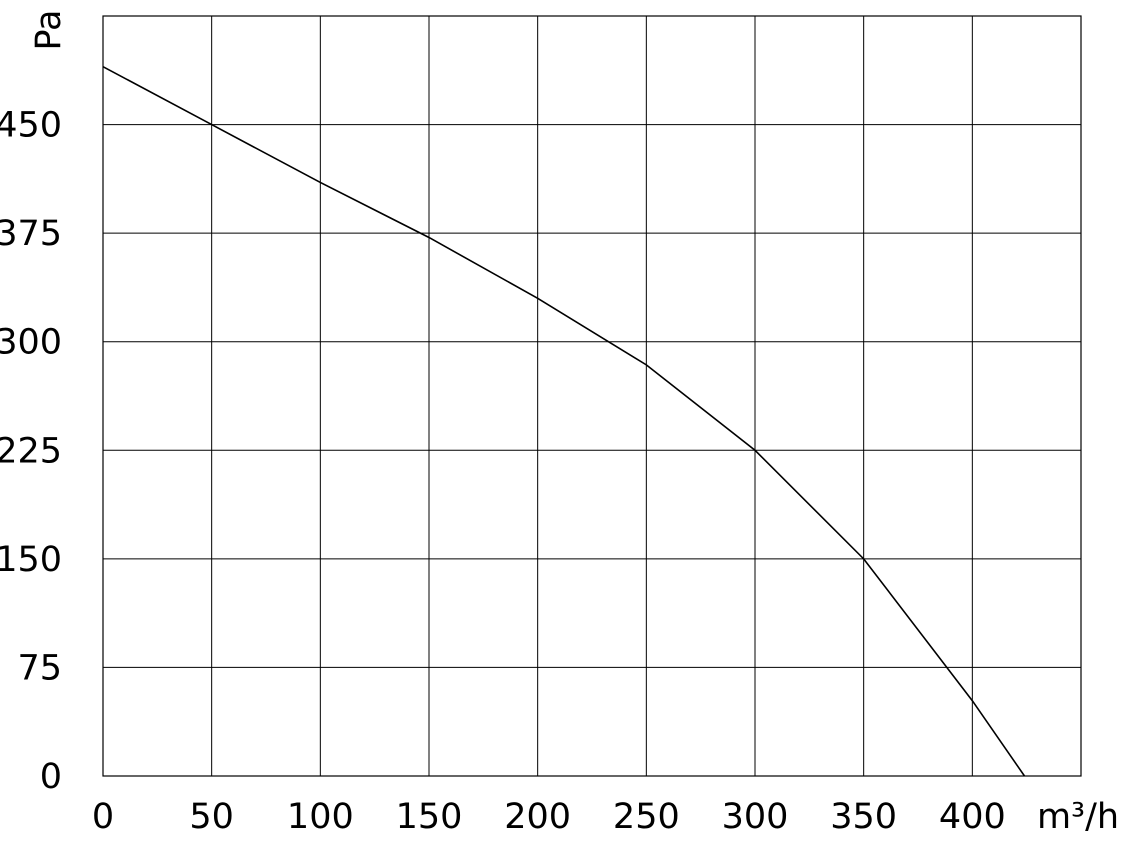 The height and width of the screenshot is (849, 1137). Describe the element at coordinates (31, 343) in the screenshot. I see `y-tick-label: 300` at that location.